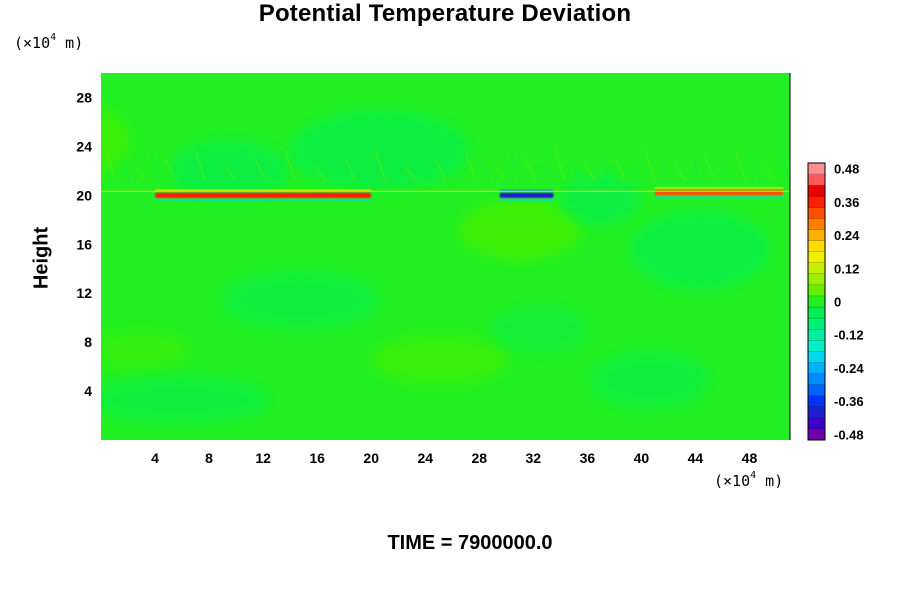 Image resolution: width=900 pixels, height=600 pixels. What do you see at coordinates (445, 193) in the screenshot?
I see `anomaly-layer` at bounding box center [445, 193].